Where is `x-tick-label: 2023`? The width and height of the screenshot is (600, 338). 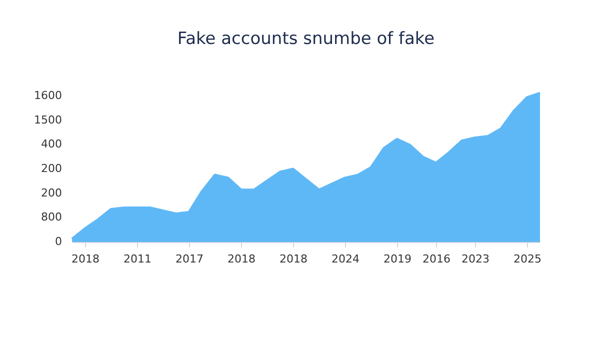
x-tick-label: 2023 is located at coordinates (476, 259).